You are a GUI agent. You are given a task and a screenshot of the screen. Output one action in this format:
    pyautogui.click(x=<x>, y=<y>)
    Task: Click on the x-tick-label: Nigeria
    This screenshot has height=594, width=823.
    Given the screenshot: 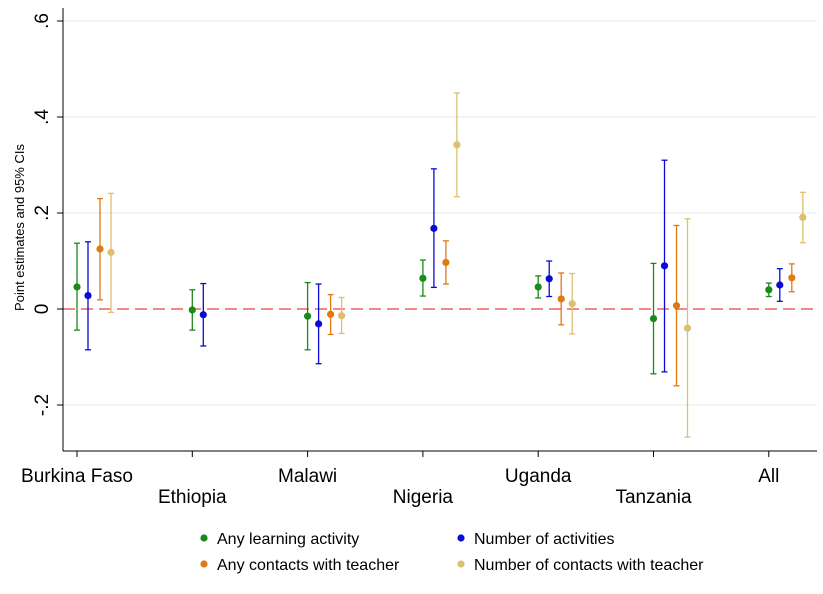 What is the action you would take?
    pyautogui.click(x=423, y=497)
    